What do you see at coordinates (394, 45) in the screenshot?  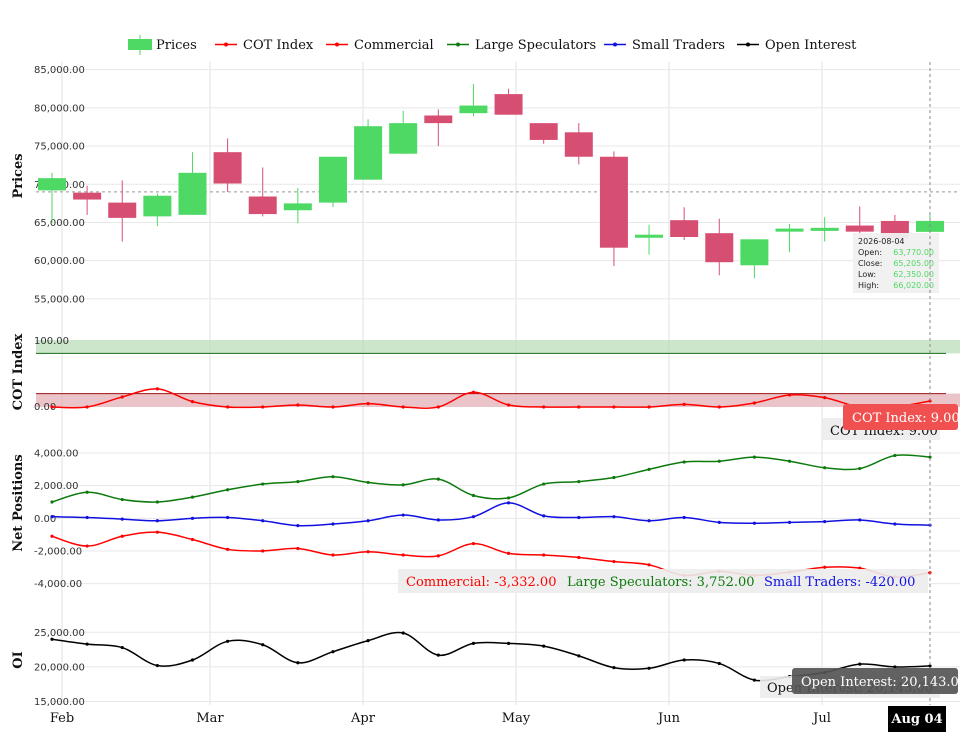 I see `legend-label-commercial: Commercial` at bounding box center [394, 45].